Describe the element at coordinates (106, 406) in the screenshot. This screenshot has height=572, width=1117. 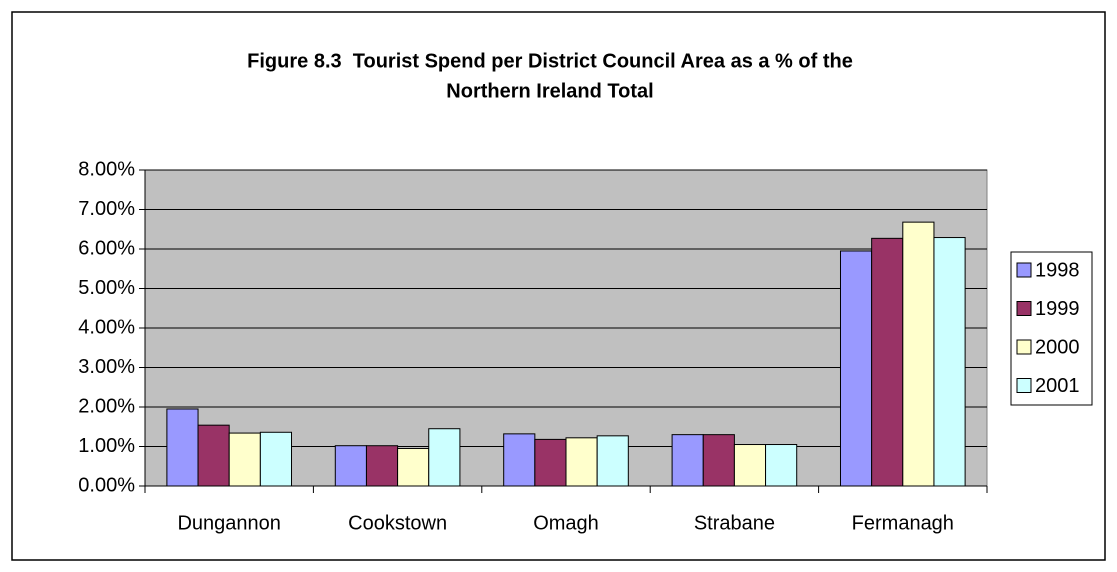
I see `y-tick-label: 2.00%` at that location.